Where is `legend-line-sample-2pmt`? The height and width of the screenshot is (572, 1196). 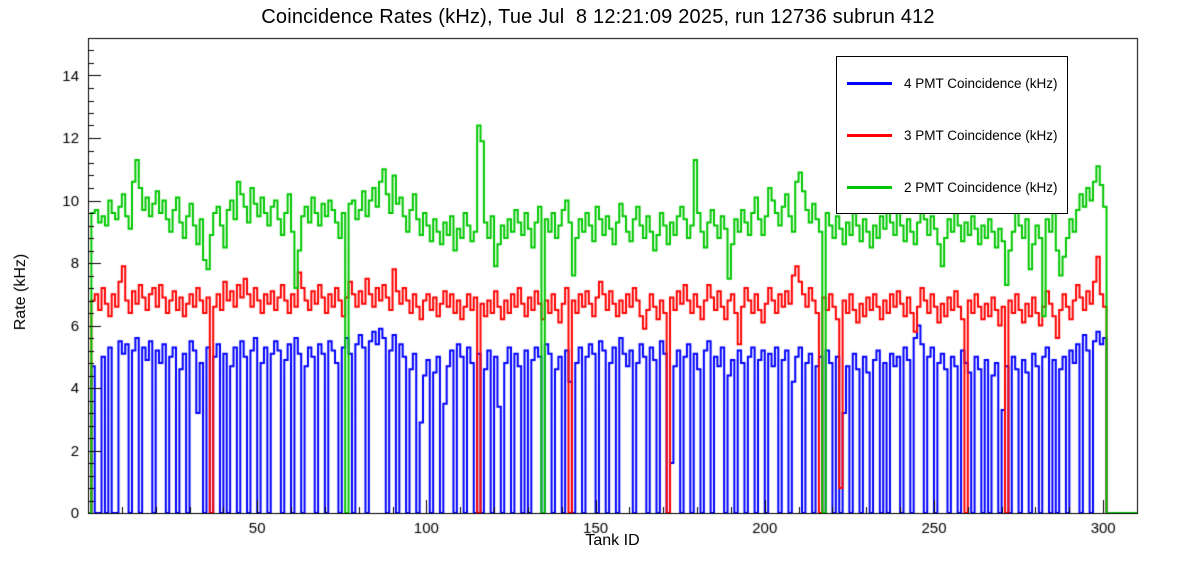
legend-line-sample-2pmt is located at coordinates (869, 187).